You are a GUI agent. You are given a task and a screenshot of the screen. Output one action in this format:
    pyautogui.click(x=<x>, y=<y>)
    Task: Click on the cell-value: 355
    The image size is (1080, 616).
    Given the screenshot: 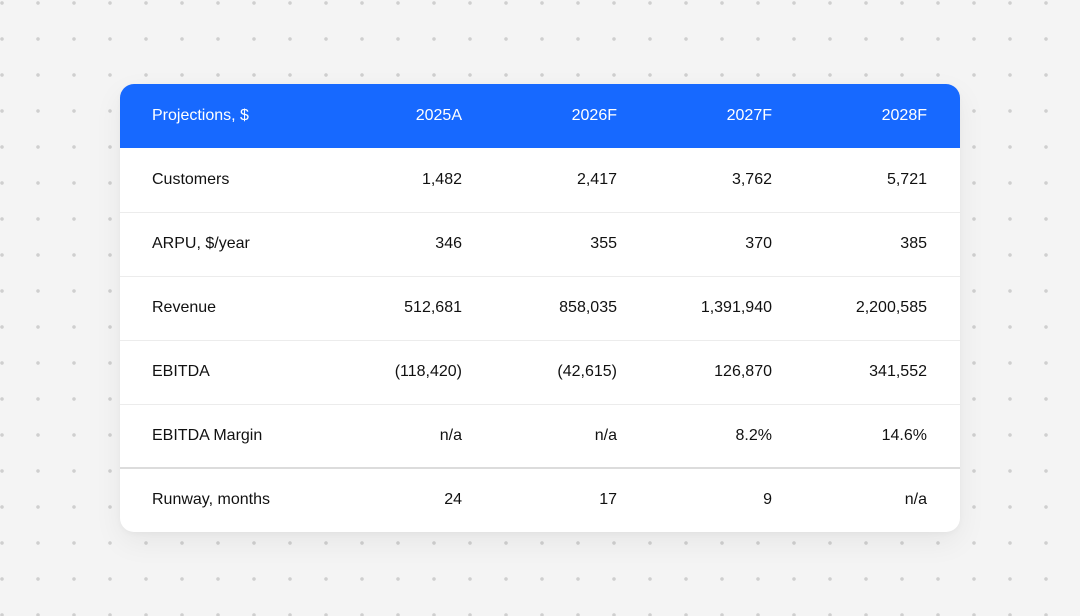 What is the action you would take?
    pyautogui.click(x=603, y=243)
    